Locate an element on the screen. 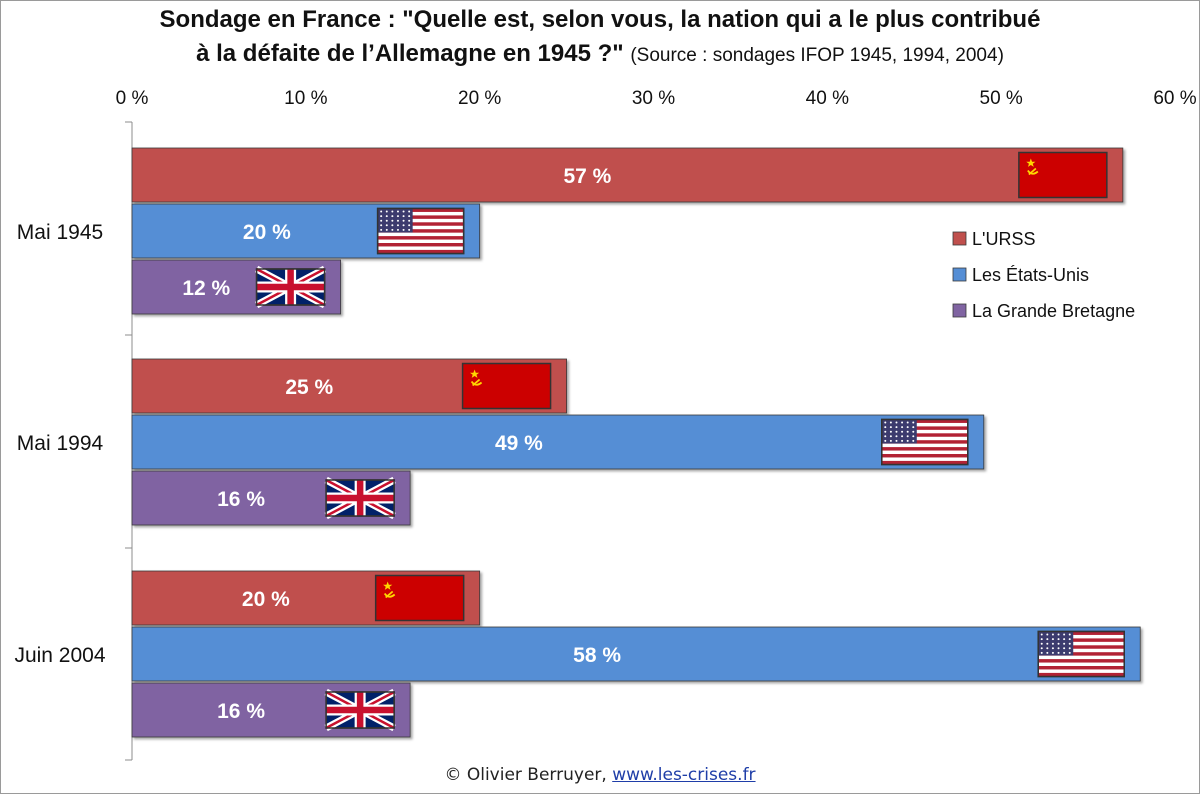  x-tick-label: 20 % is located at coordinates (479, 98).